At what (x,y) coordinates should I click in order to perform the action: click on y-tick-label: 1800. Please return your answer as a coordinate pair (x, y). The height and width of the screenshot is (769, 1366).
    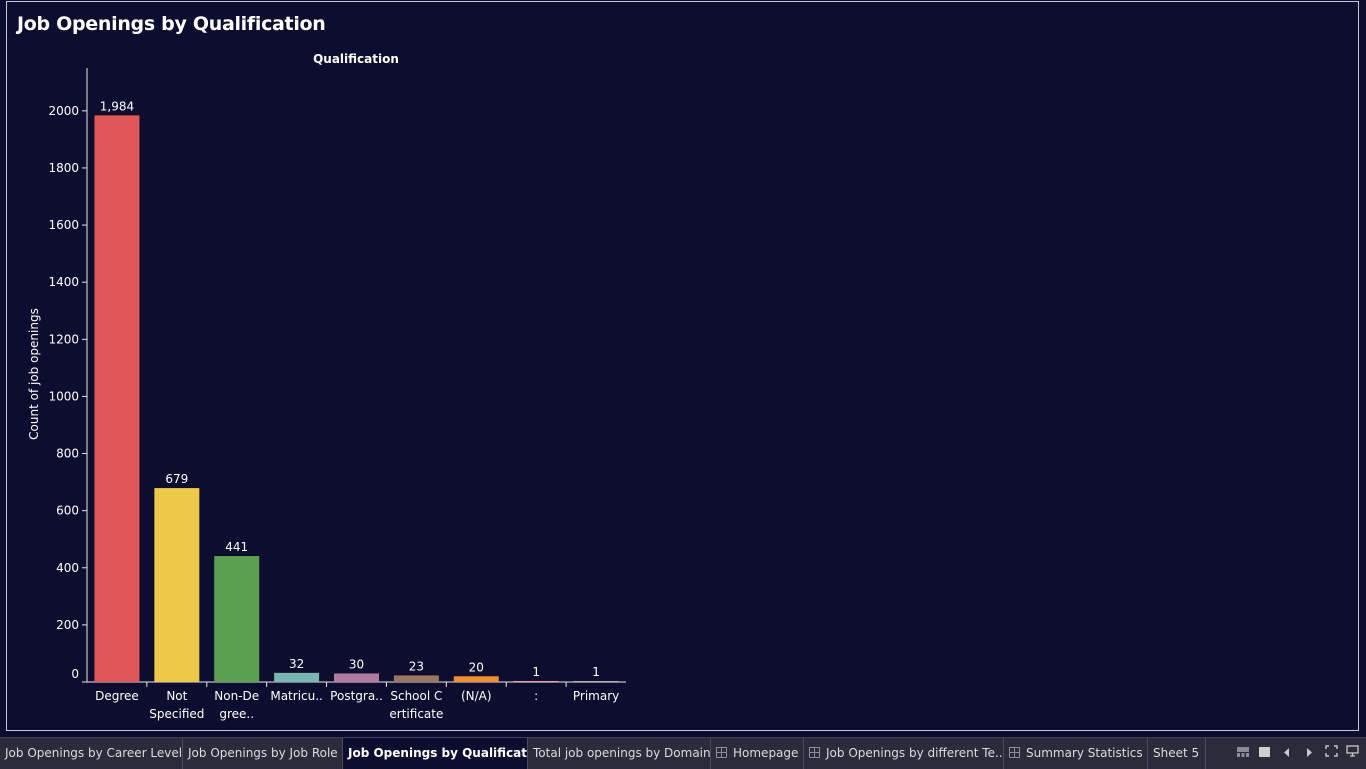
    Looking at the image, I should click on (63, 168).